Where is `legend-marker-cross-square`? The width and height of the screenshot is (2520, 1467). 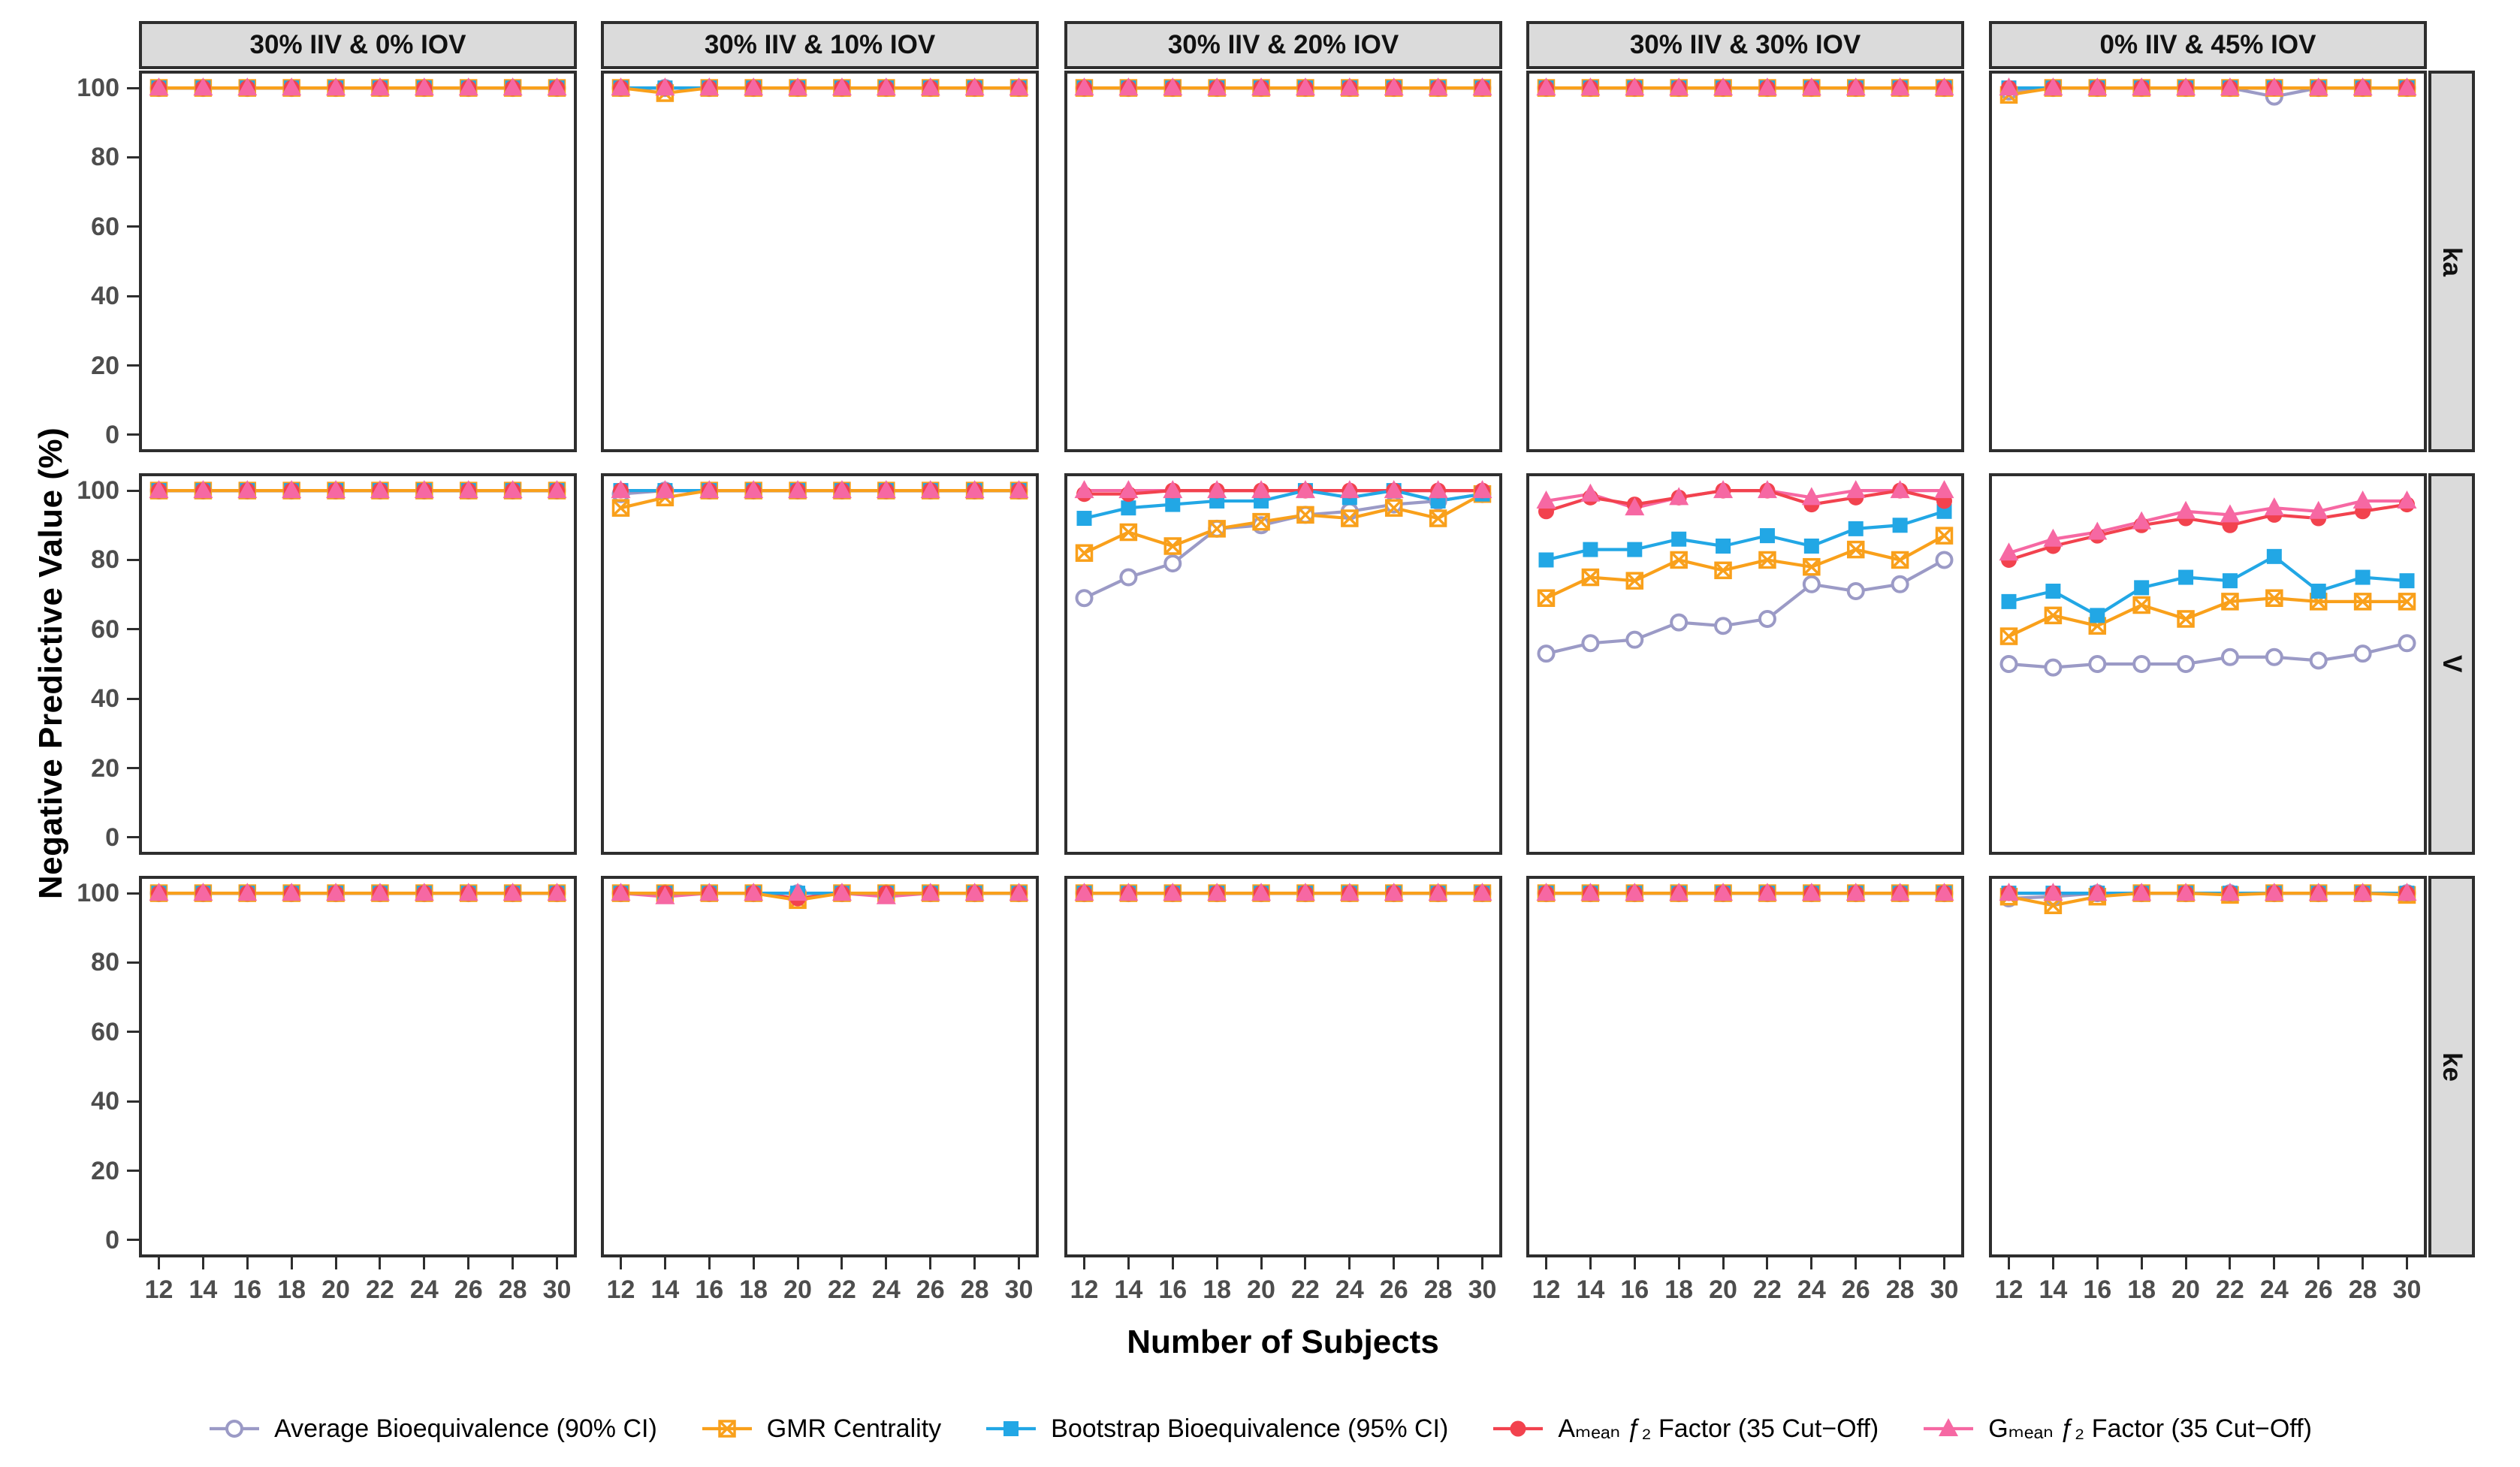
legend-marker-cross-square is located at coordinates (727, 1429).